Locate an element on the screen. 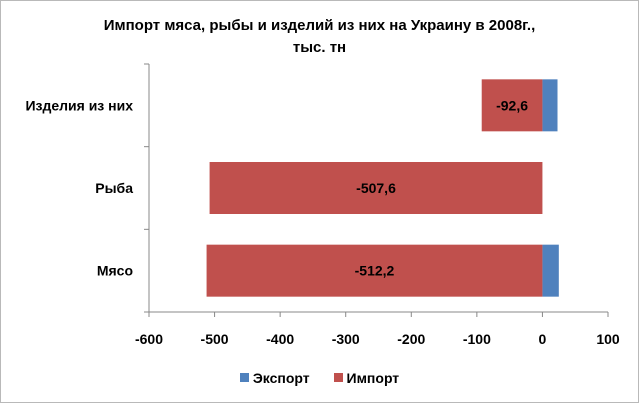 The image size is (639, 403). legend-label-export: Экспорт is located at coordinates (281, 378).